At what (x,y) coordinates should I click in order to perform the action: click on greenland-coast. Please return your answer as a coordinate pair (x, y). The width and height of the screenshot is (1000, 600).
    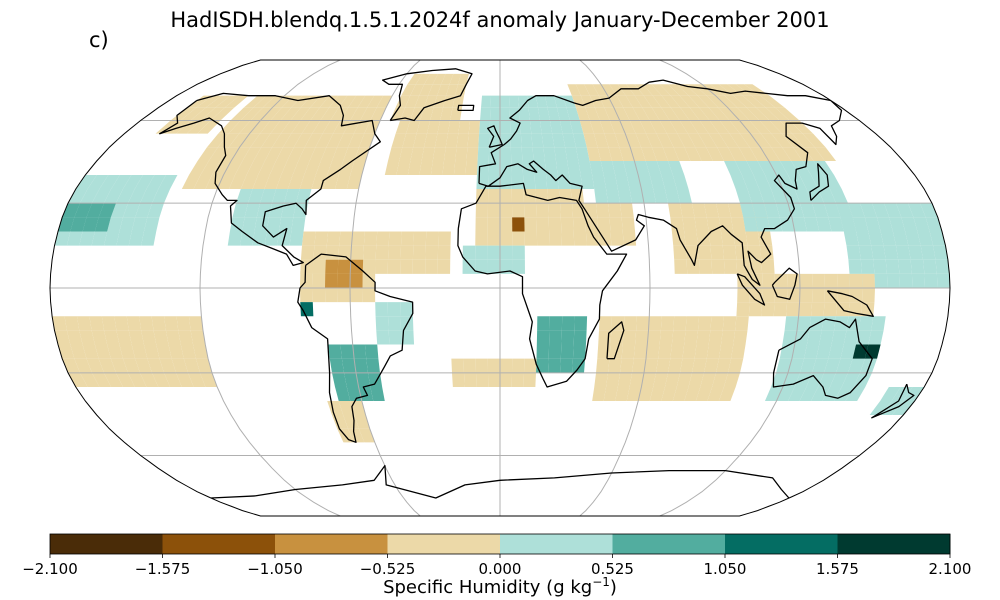
    Looking at the image, I should click on (427, 95).